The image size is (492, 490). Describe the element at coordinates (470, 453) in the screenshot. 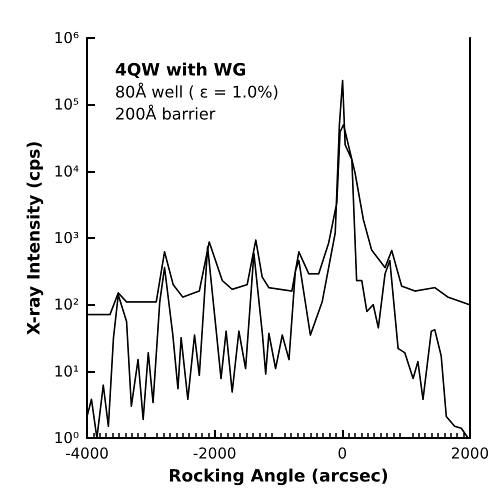

I see `x-tick-label: 2000` at that location.